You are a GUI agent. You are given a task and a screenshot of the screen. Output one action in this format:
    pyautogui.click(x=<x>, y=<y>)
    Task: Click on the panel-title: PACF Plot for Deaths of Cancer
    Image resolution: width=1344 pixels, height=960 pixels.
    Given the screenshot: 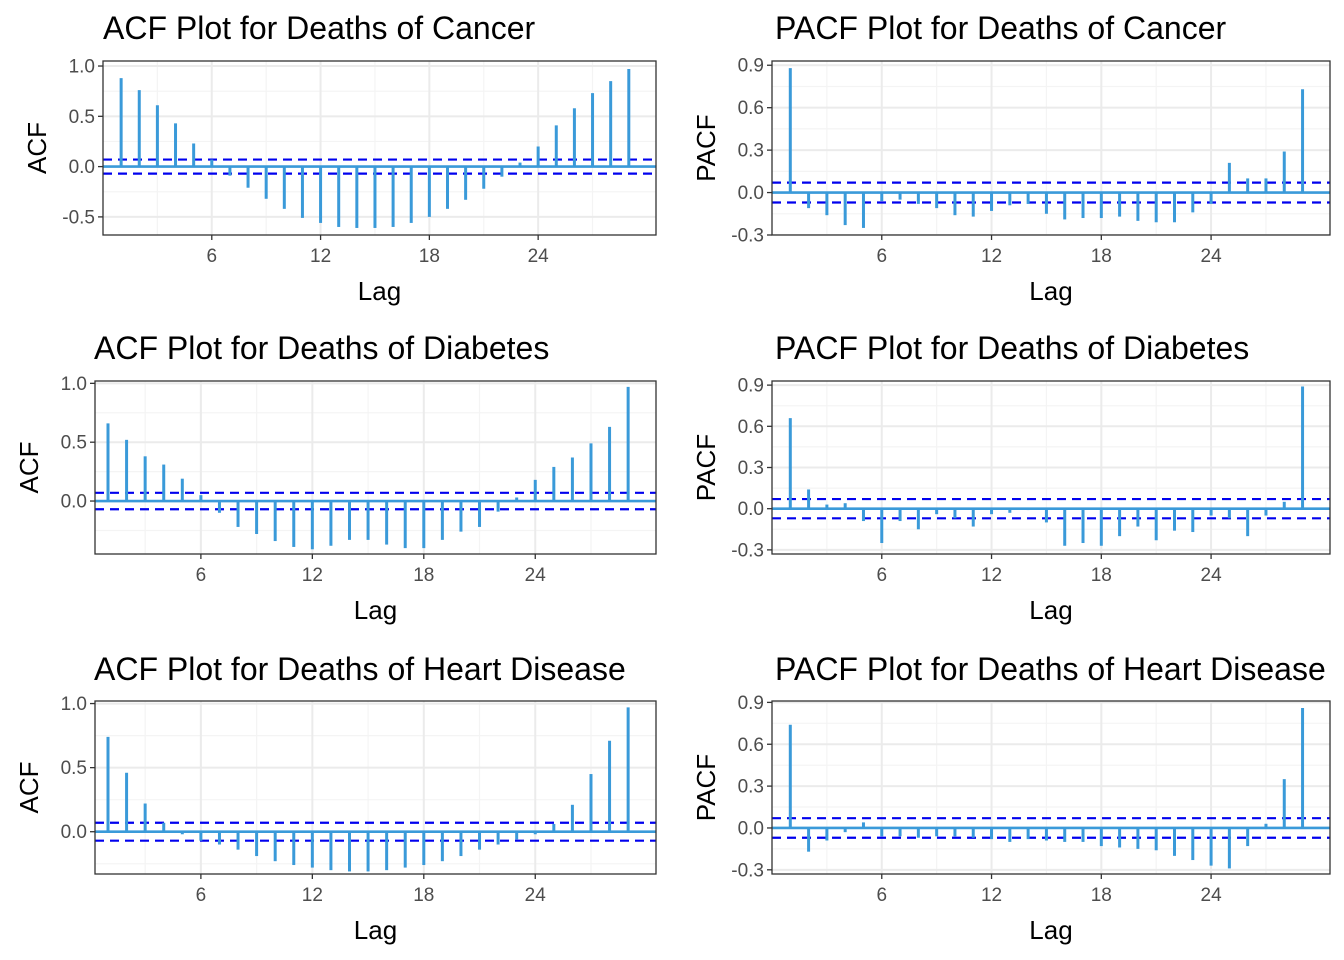 What is the action you would take?
    pyautogui.click(x=1000, y=28)
    